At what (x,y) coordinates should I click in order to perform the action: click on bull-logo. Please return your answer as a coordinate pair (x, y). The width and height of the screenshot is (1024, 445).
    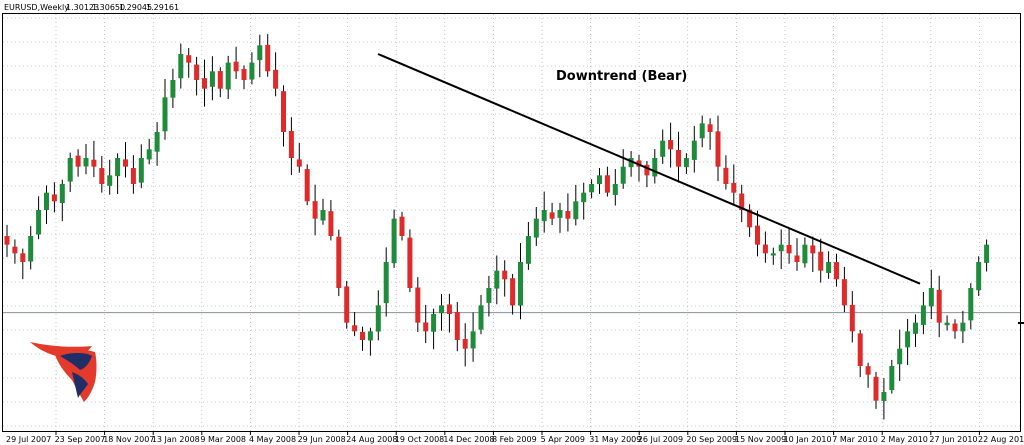
    Looking at the image, I should click on (63, 372).